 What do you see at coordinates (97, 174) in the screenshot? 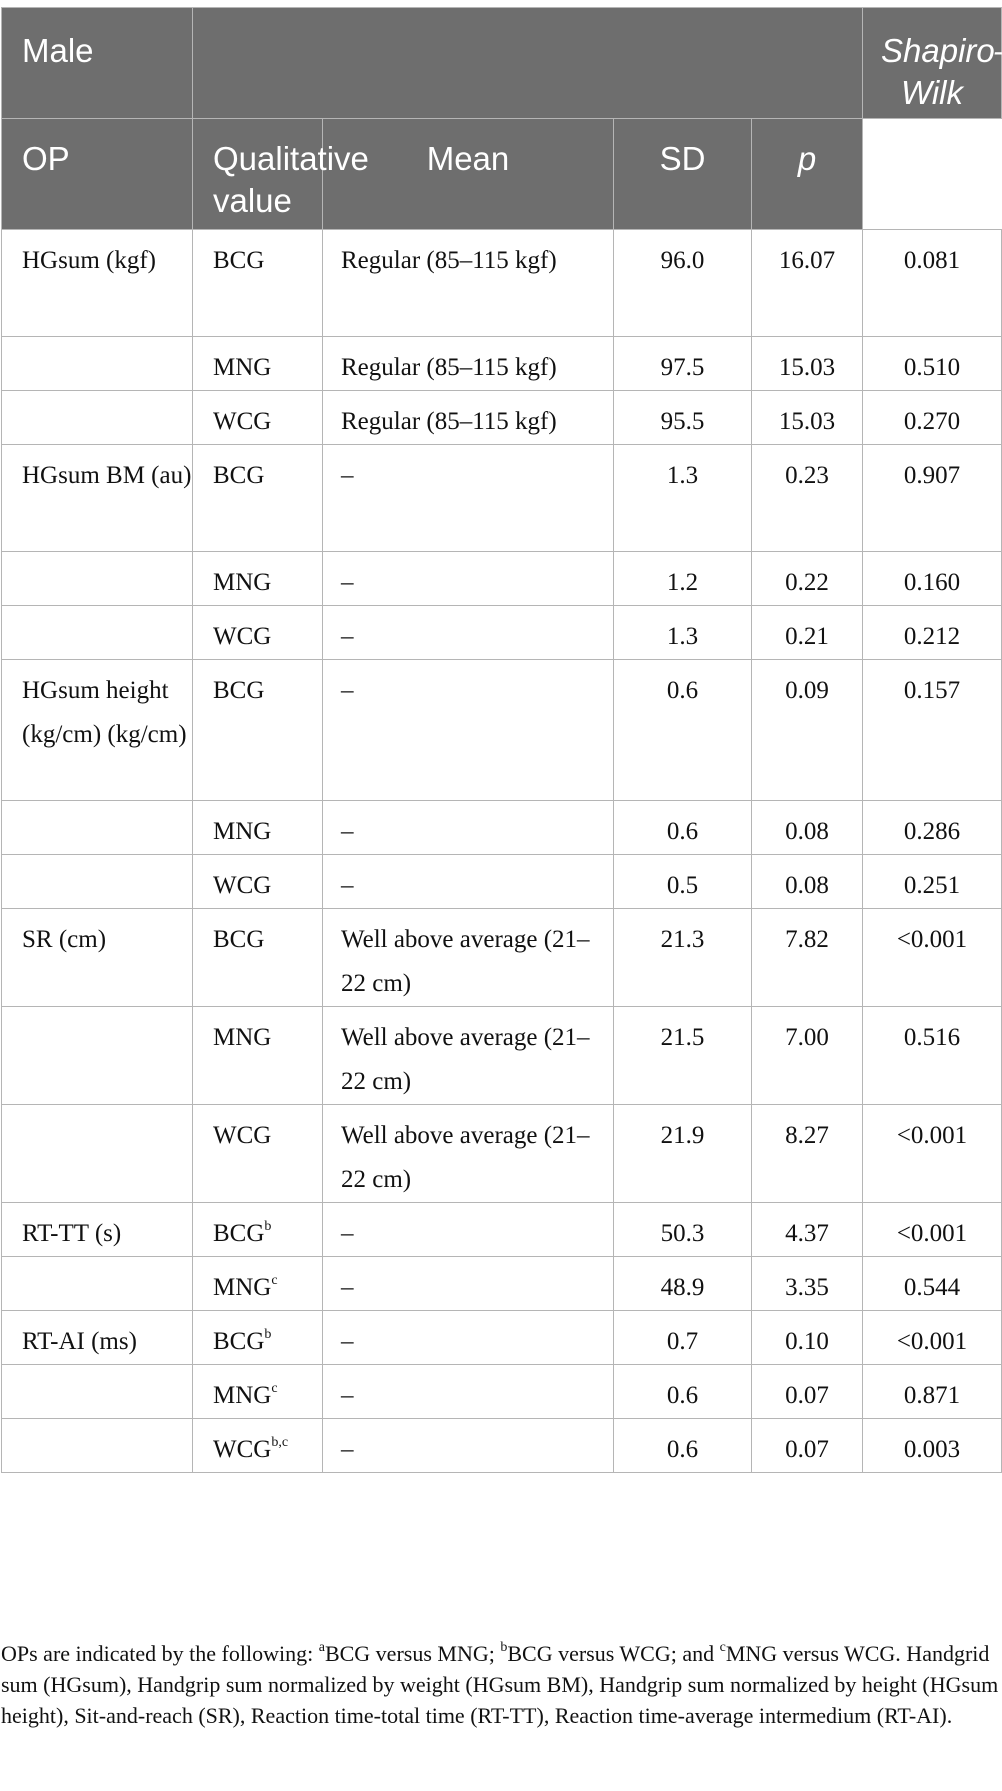
I see `header-op: OP` at bounding box center [97, 174].